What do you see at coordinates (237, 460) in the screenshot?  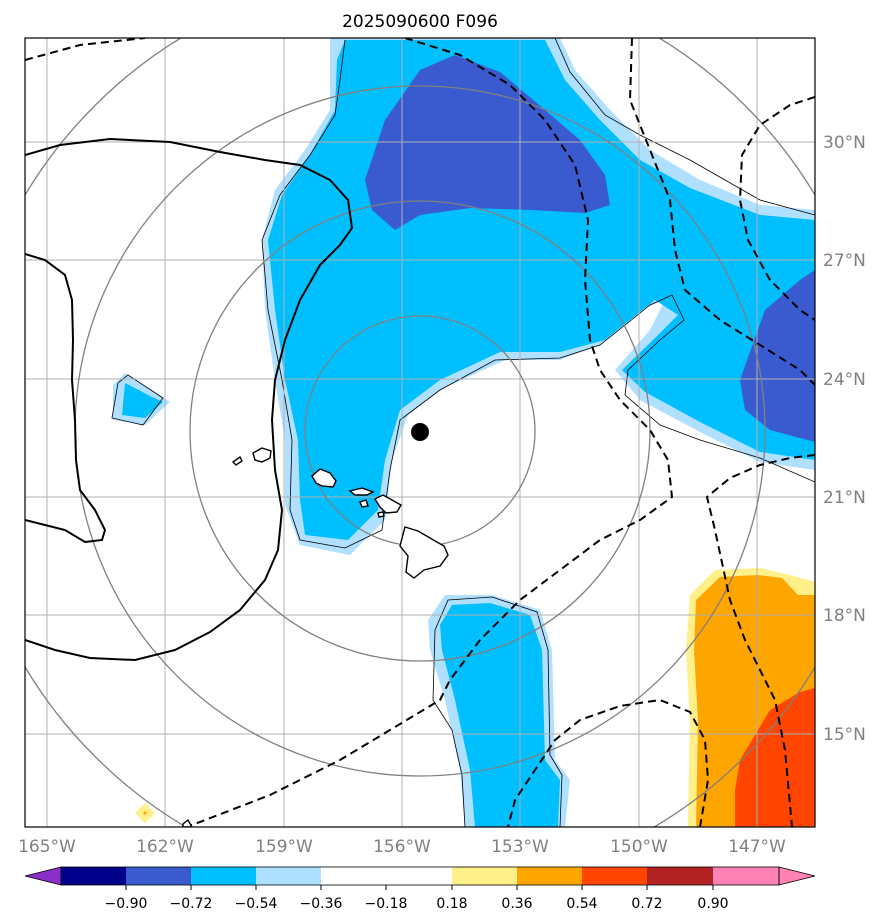 I see `island-niihau` at bounding box center [237, 460].